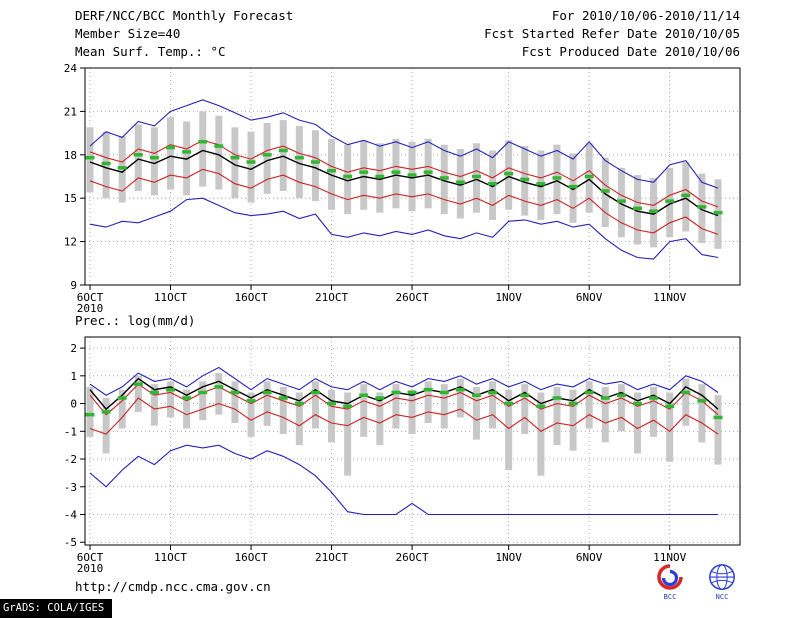 The height and width of the screenshot is (618, 800). Describe the element at coordinates (150, 51) in the screenshot. I see `temp-chart-title: Mean Surf. Temp.: °C` at that location.